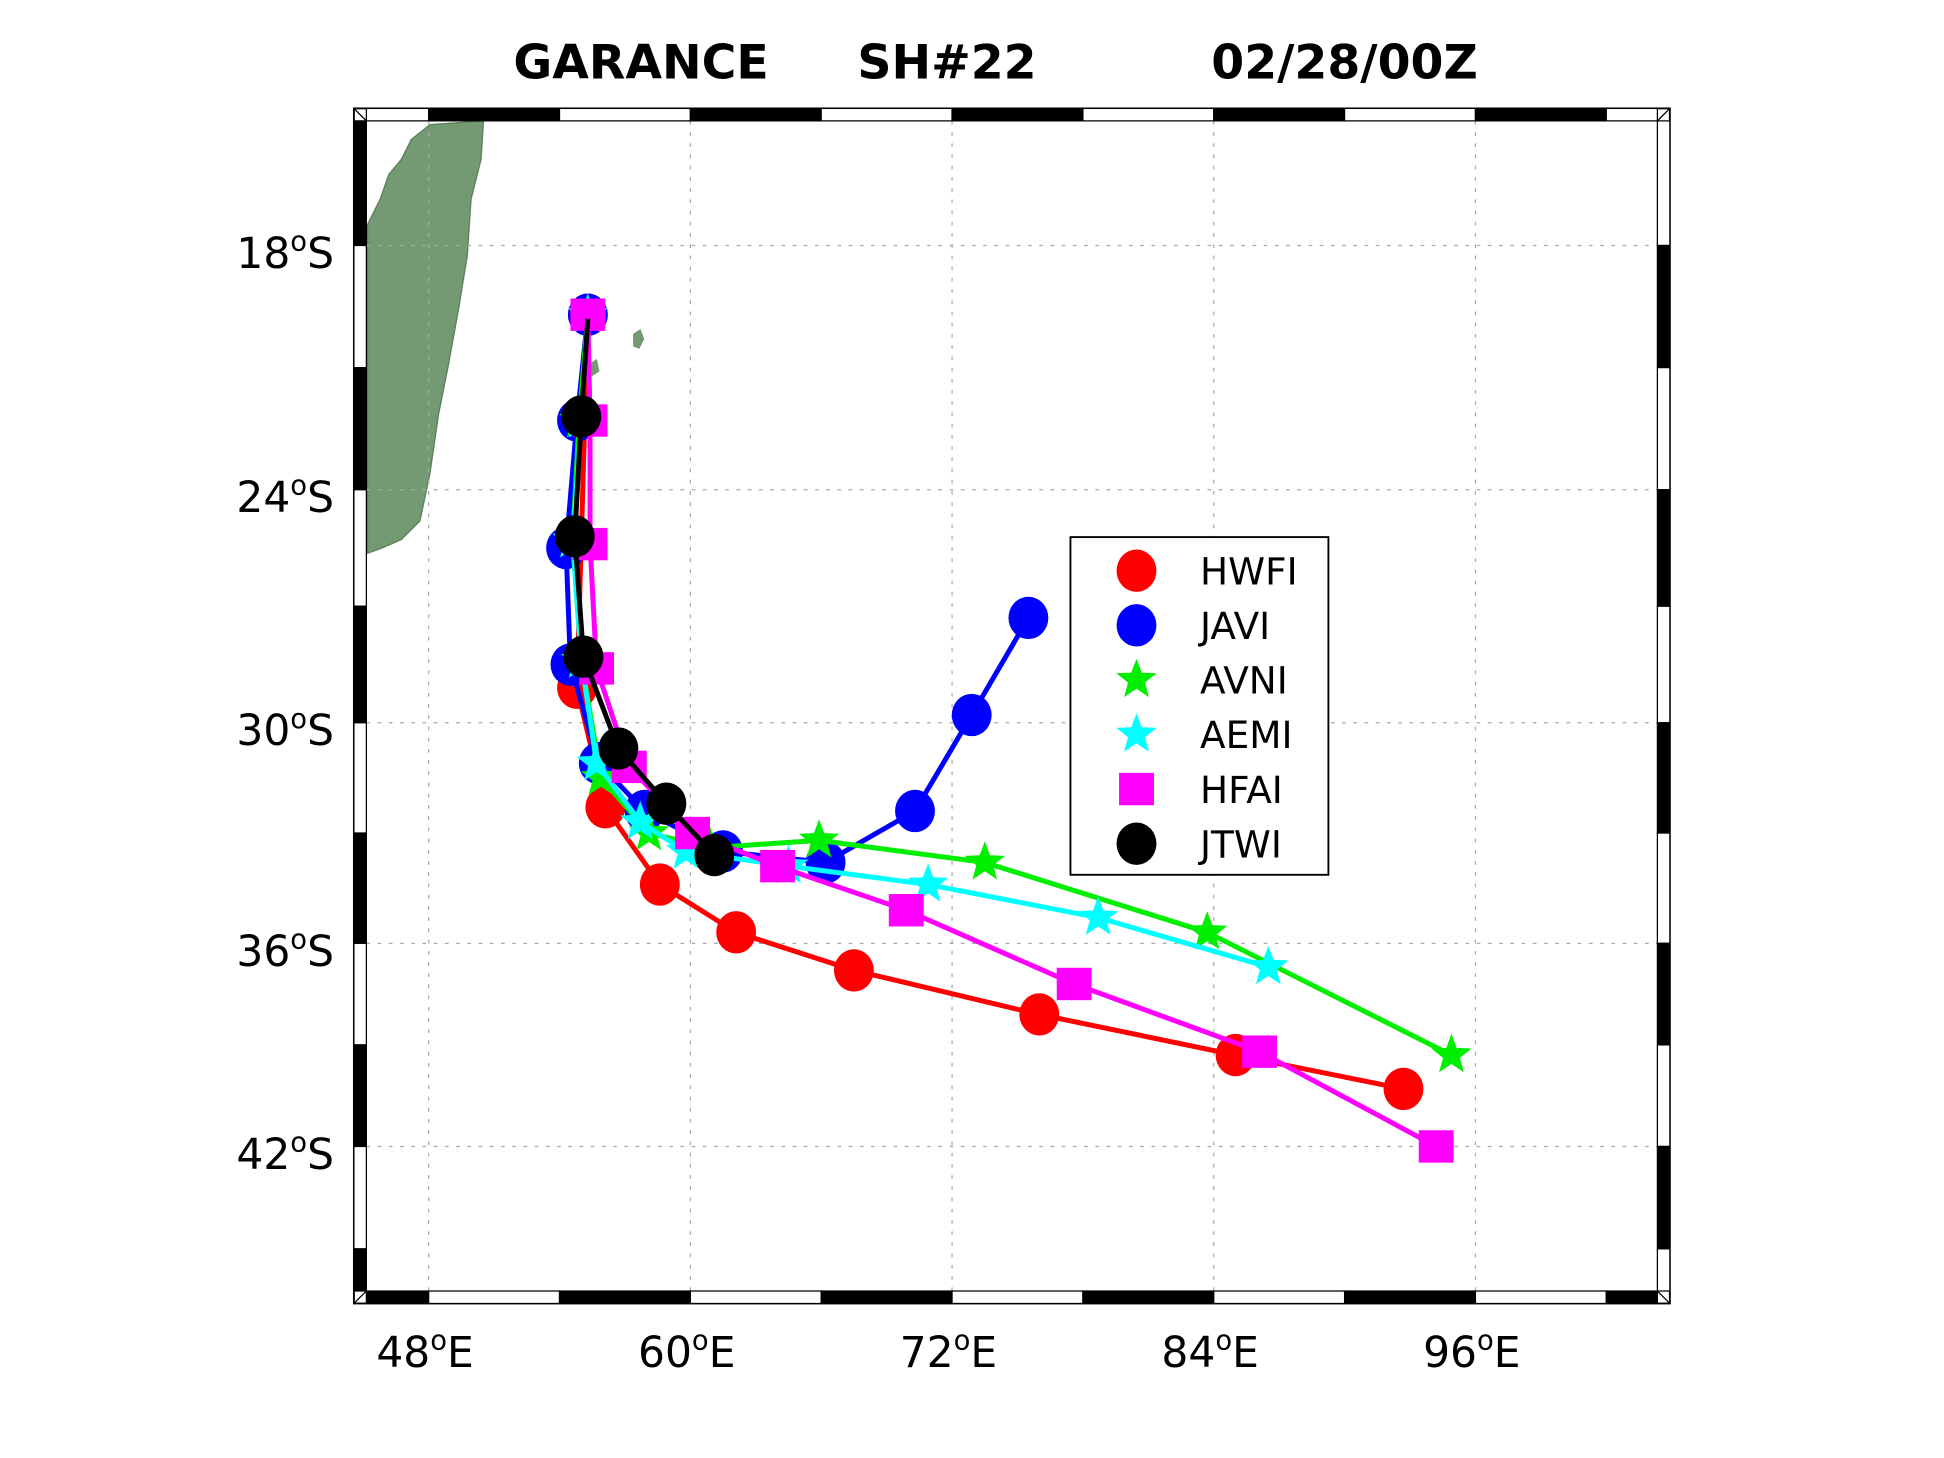 Image resolution: width=1944 pixels, height=1458 pixels. What do you see at coordinates (1136, 678) in the screenshot?
I see `legend-avni-star-marker` at bounding box center [1136, 678].